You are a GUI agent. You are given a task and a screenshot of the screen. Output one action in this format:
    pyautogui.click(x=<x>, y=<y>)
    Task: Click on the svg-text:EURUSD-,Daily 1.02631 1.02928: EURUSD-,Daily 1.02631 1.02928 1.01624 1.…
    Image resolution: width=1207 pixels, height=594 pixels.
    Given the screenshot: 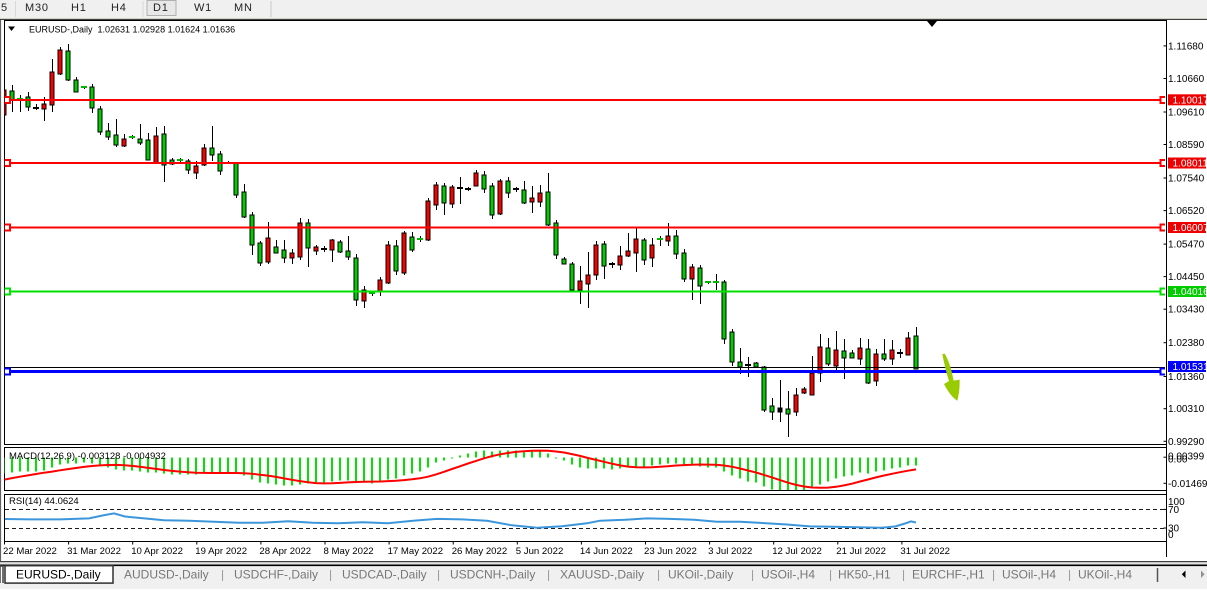 What is the action you would take?
    pyautogui.click(x=132, y=30)
    